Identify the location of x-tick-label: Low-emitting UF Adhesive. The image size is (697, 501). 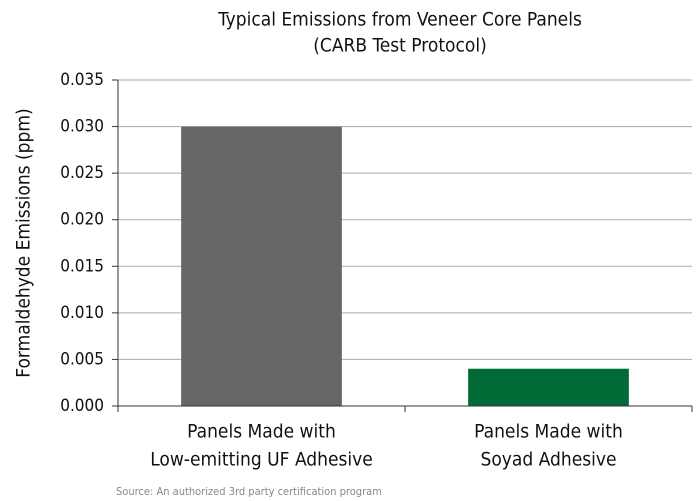
(261, 460).